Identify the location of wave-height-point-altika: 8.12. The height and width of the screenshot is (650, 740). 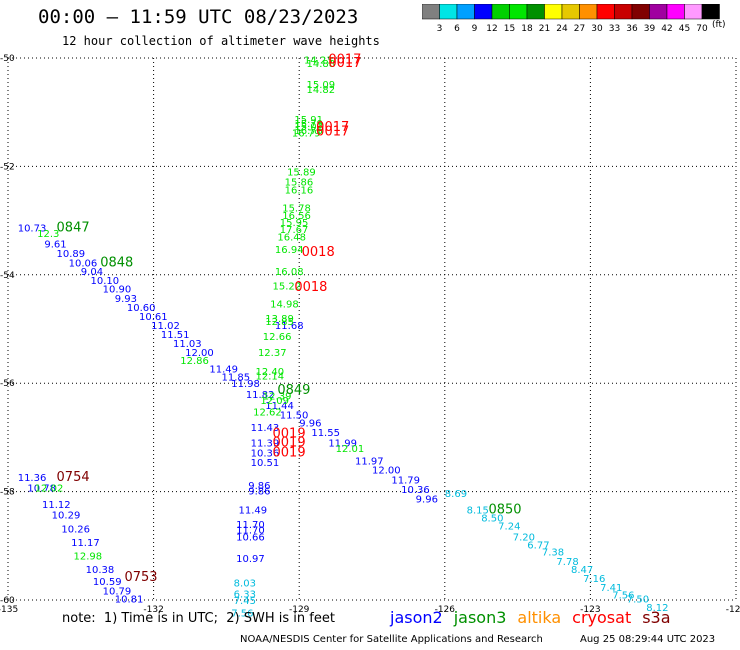
(657, 608).